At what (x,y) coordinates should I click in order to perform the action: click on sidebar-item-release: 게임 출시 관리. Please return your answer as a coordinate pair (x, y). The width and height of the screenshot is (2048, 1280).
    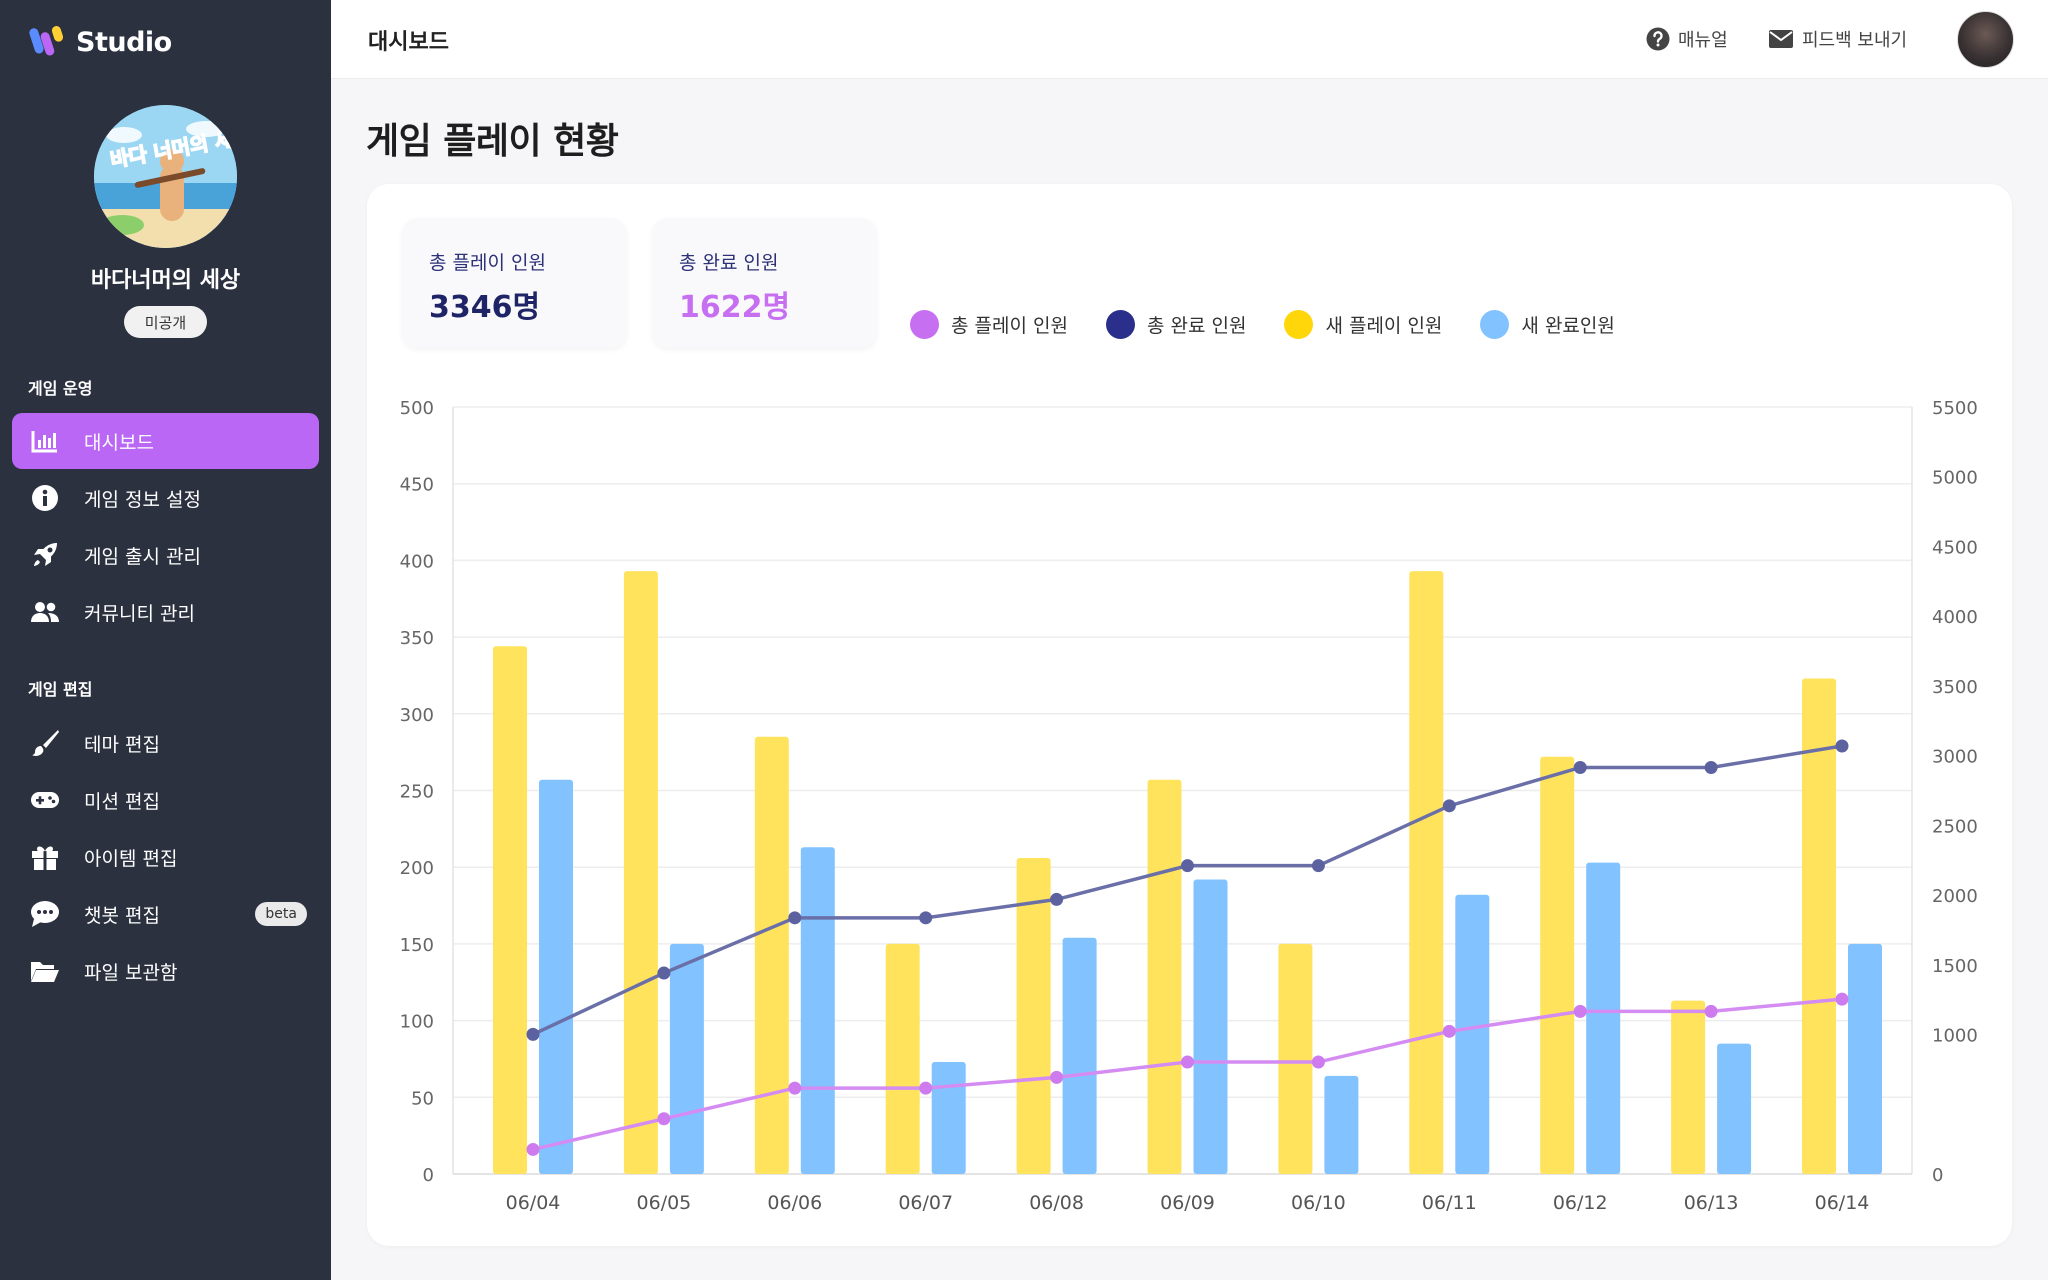
    Looking at the image, I should click on (165, 555).